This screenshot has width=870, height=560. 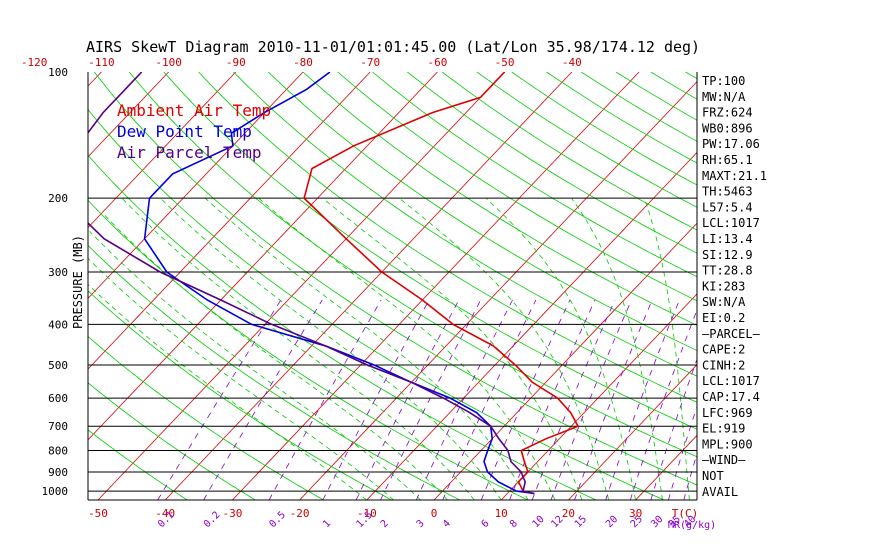 What do you see at coordinates (58, 365) in the screenshot?
I see `pressure-tick-label: 500` at bounding box center [58, 365].